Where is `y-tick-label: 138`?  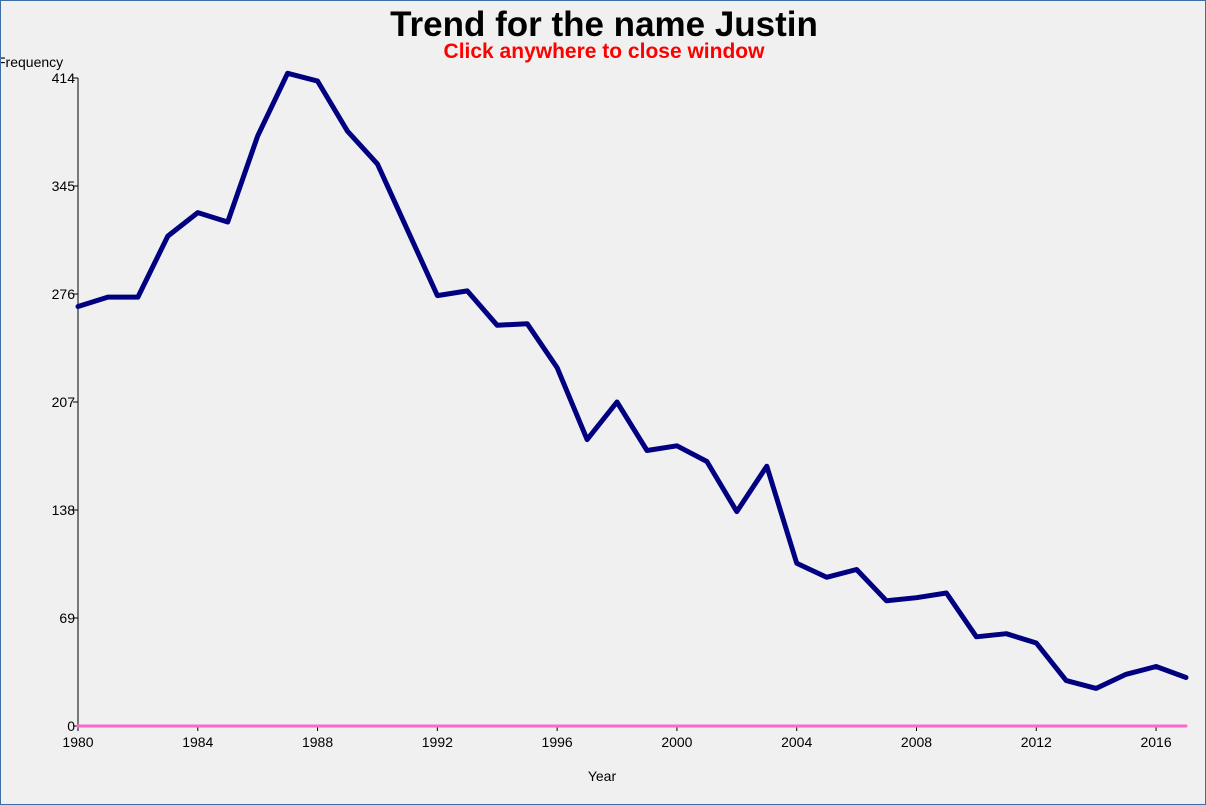
y-tick-label: 138 is located at coordinates (64, 510).